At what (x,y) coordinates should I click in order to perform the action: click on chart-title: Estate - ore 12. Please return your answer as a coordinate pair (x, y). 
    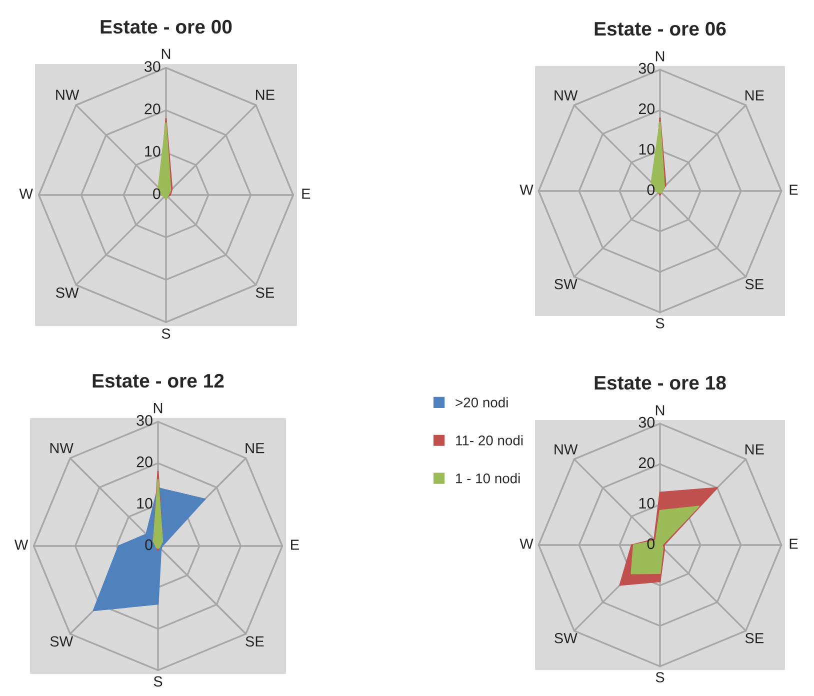
    Looking at the image, I should click on (158, 381).